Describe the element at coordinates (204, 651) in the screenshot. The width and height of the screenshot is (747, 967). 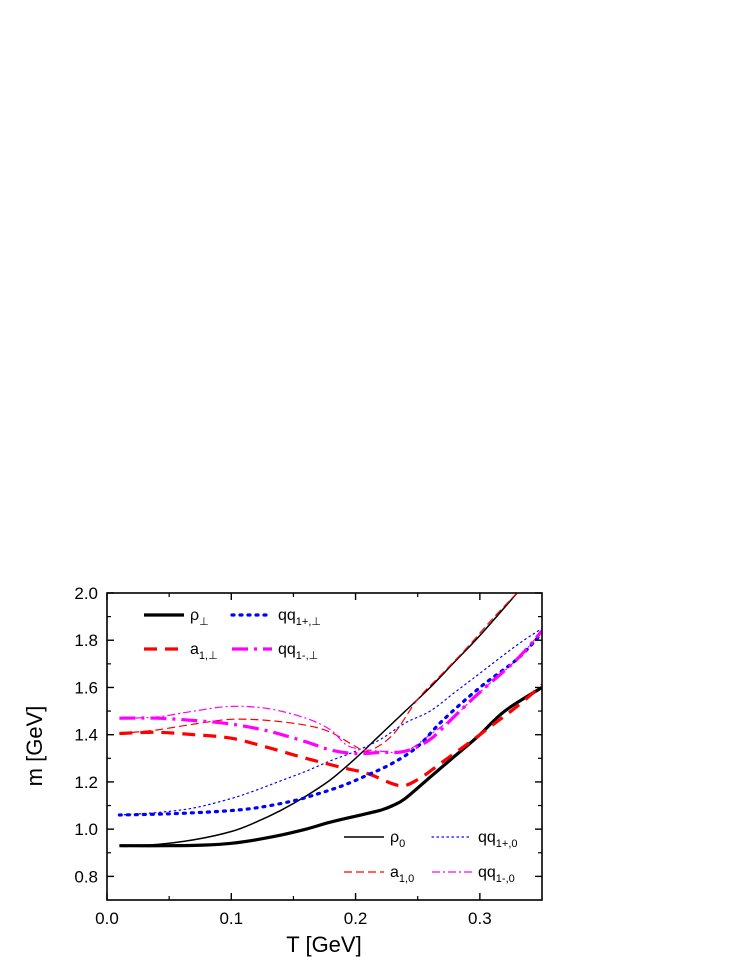
I see `legend-label: a1,⊥` at that location.